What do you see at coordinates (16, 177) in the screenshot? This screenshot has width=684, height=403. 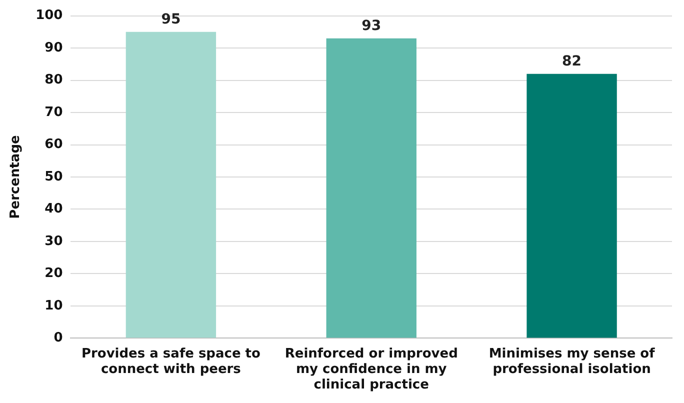 I see `y-axis-title: Percentage` at bounding box center [16, 177].